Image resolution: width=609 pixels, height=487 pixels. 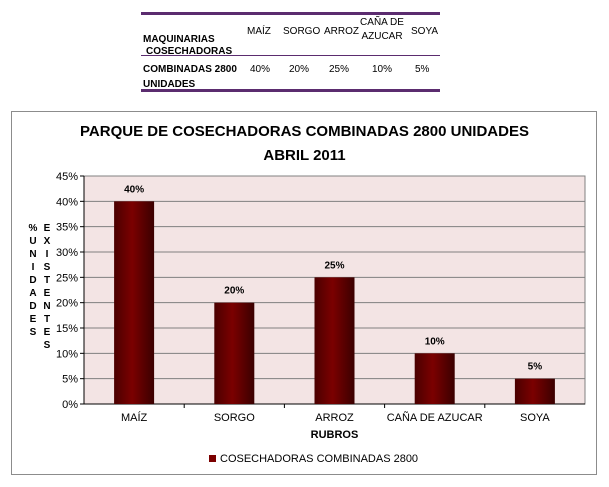 I want to click on y-tick-label: 45%, so click(x=67, y=177).